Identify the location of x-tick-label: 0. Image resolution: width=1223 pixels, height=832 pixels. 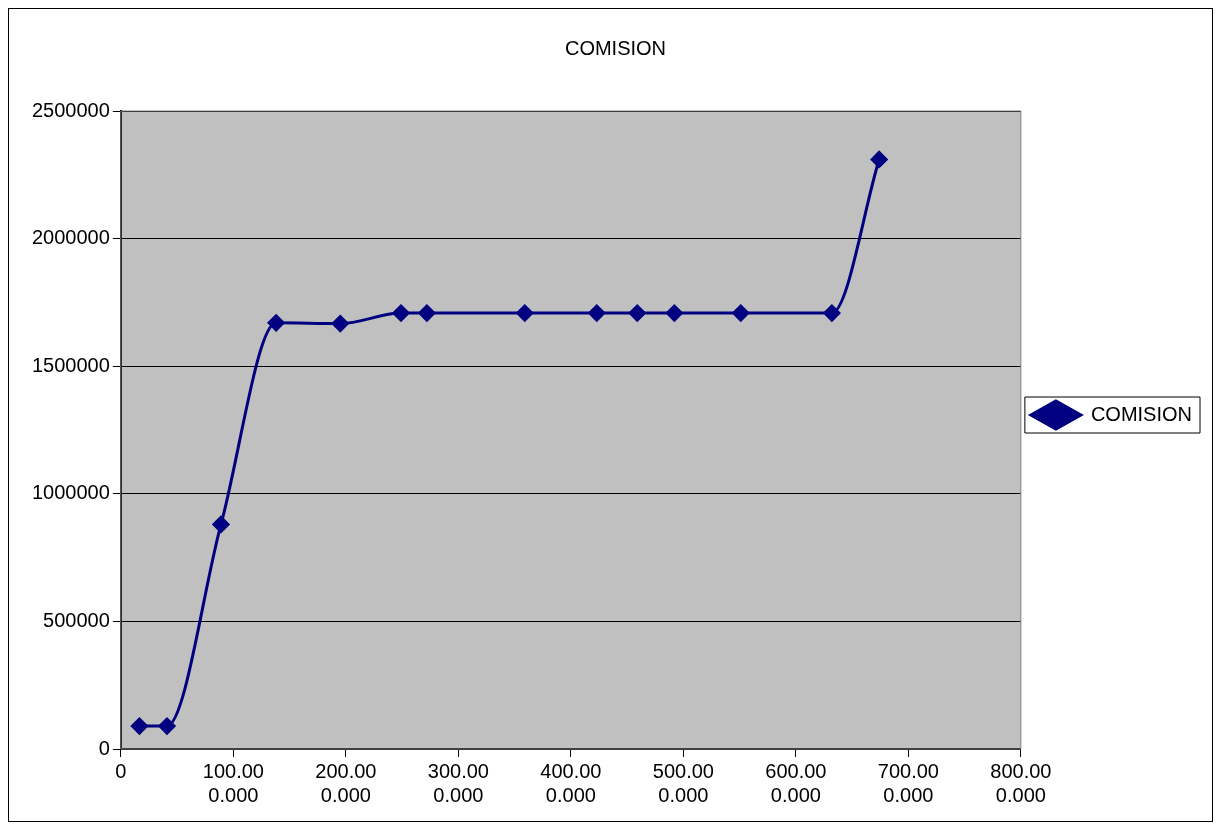
(121, 770).